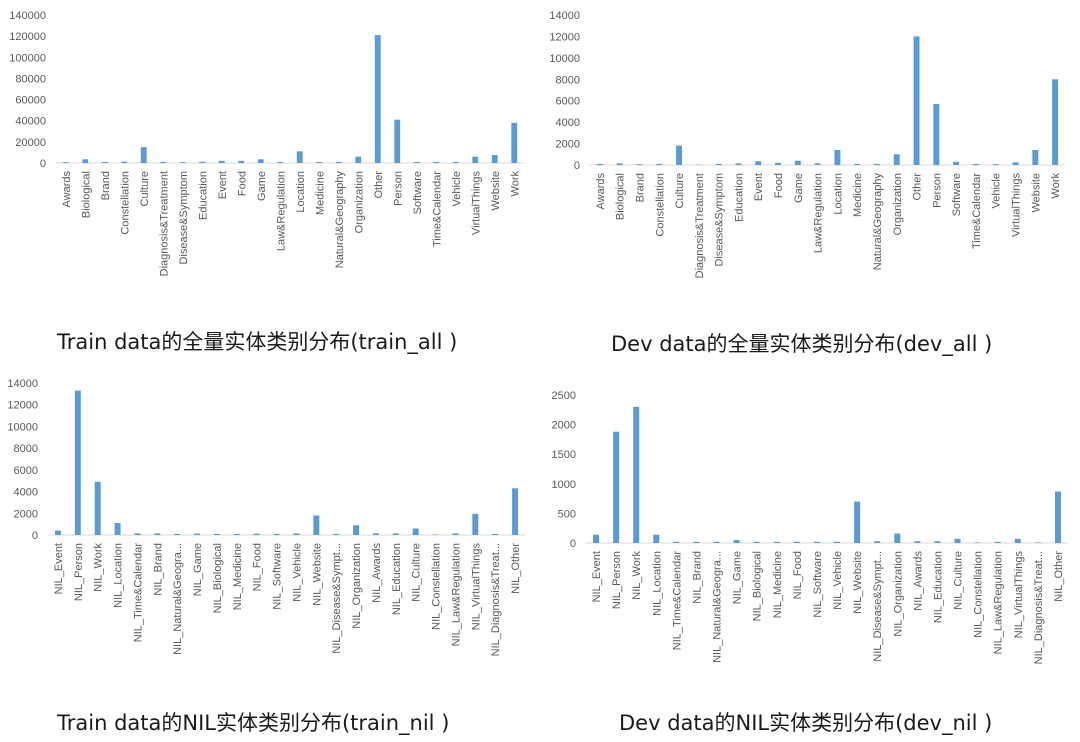  I want to click on x-category-label: NIL_Game, so click(198, 569).